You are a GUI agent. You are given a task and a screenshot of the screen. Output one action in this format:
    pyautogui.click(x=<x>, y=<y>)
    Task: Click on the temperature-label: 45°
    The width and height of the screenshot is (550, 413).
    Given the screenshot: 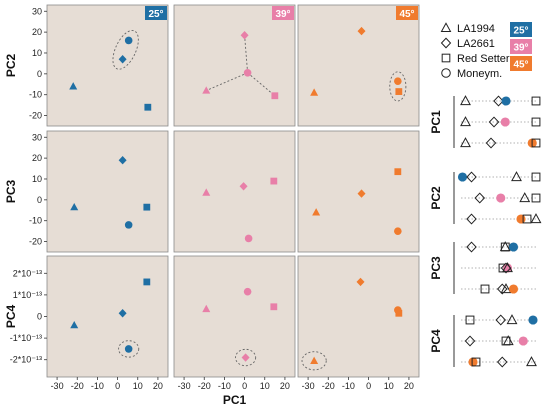 What is the action you would take?
    pyautogui.click(x=406, y=14)
    